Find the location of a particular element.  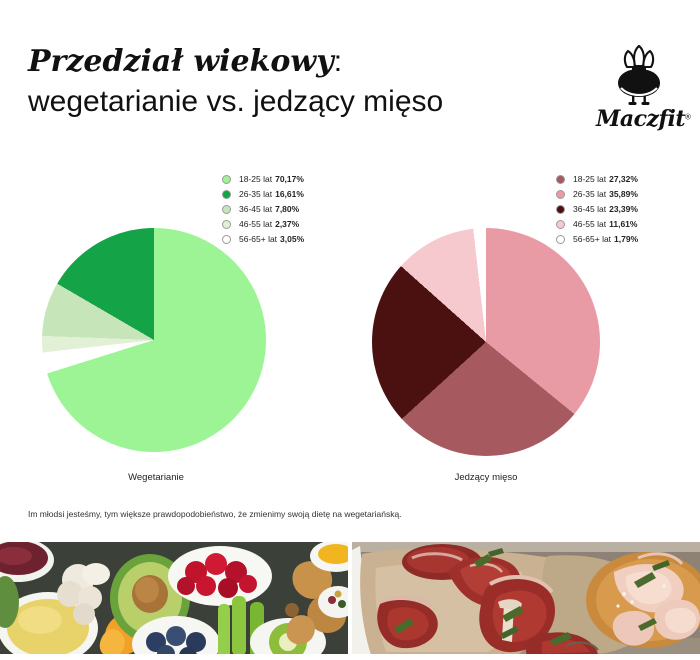

legend-item: 26-35 lat 35,89% is located at coordinates (597, 194).